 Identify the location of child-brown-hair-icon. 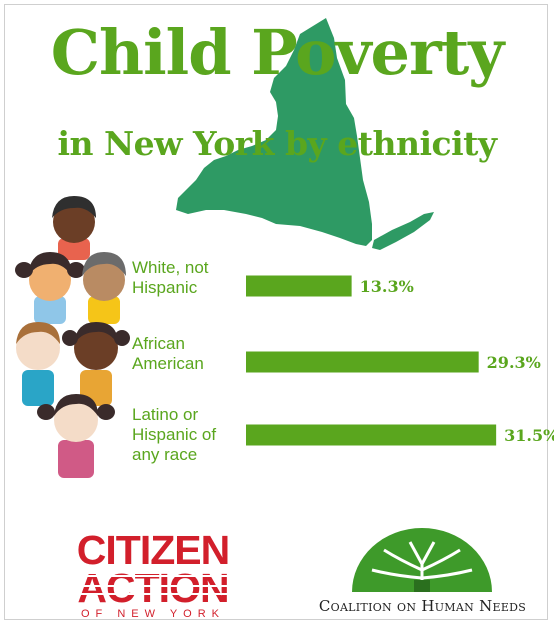
(38, 364).